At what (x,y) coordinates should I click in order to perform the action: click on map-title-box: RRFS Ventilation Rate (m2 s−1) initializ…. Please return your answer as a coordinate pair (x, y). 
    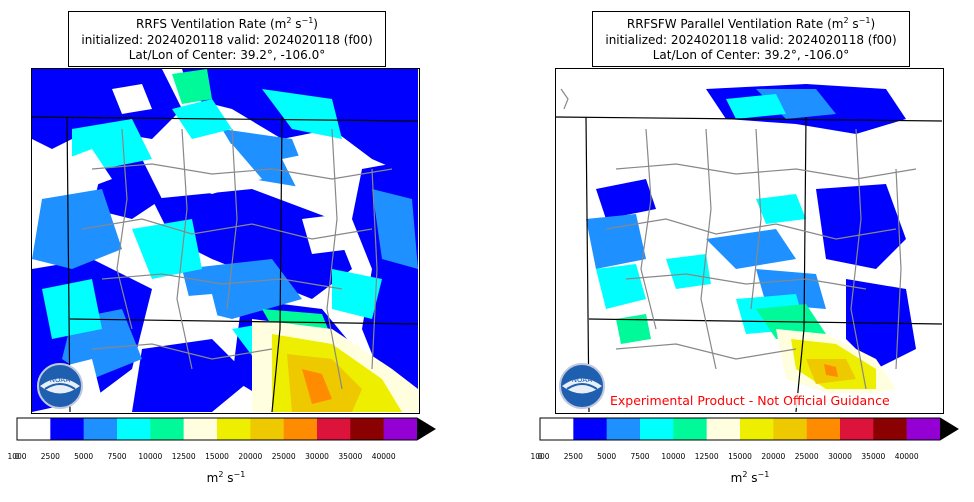
    Looking at the image, I should click on (227, 39).